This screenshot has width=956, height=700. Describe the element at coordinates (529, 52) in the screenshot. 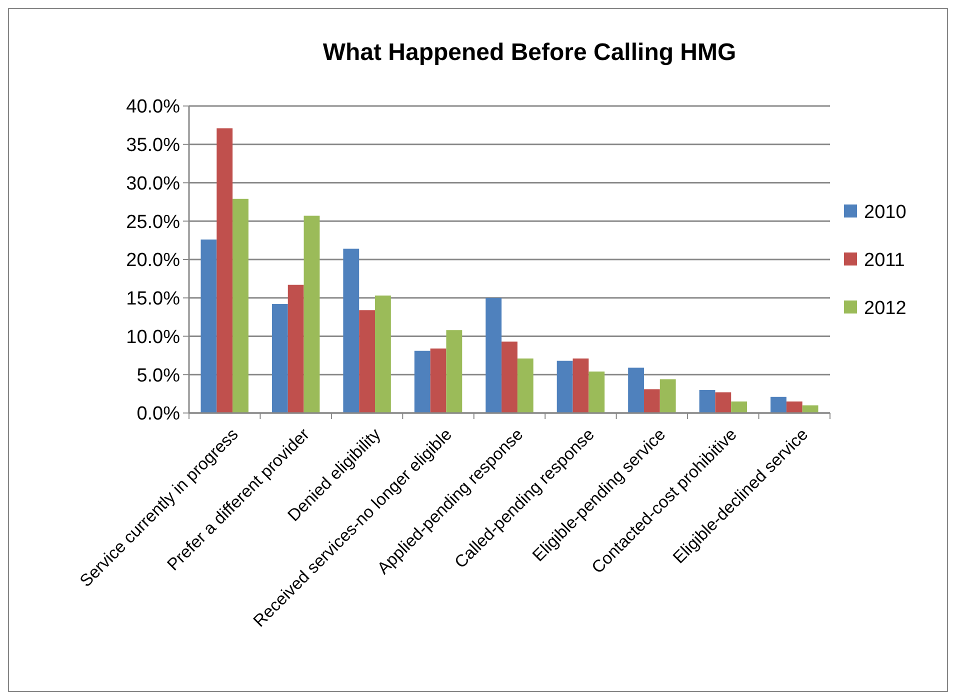

I see `chart-title: What Happened Before Calling HMG` at that location.